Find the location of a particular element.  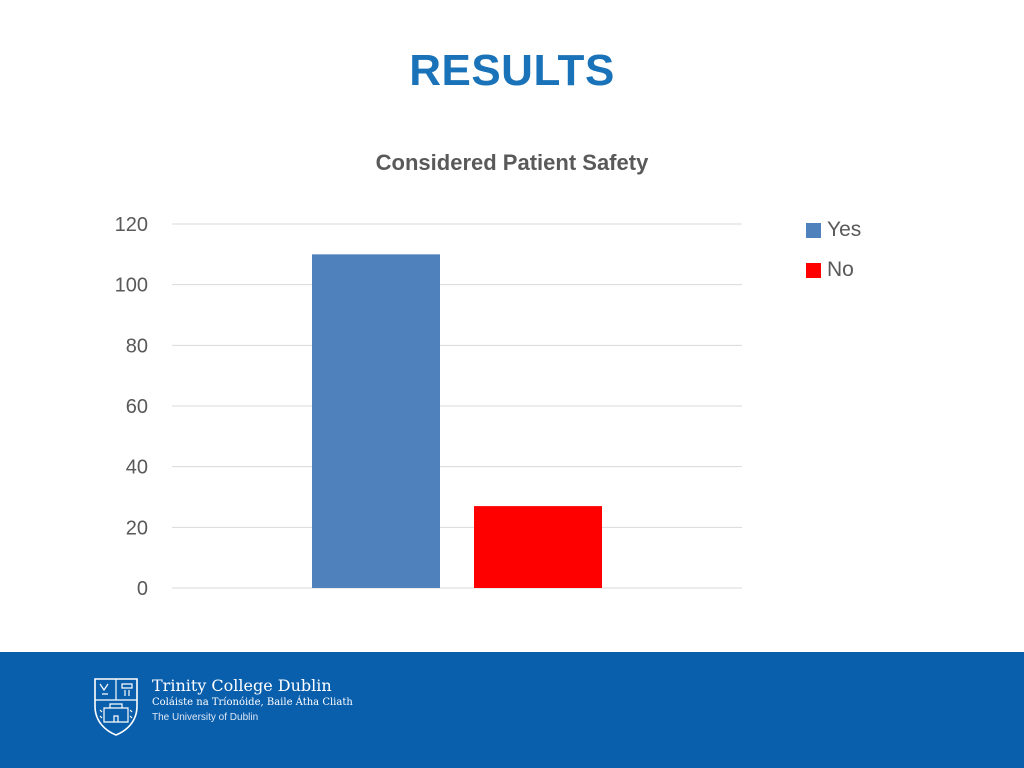

legend-item-no: No is located at coordinates (833, 270).